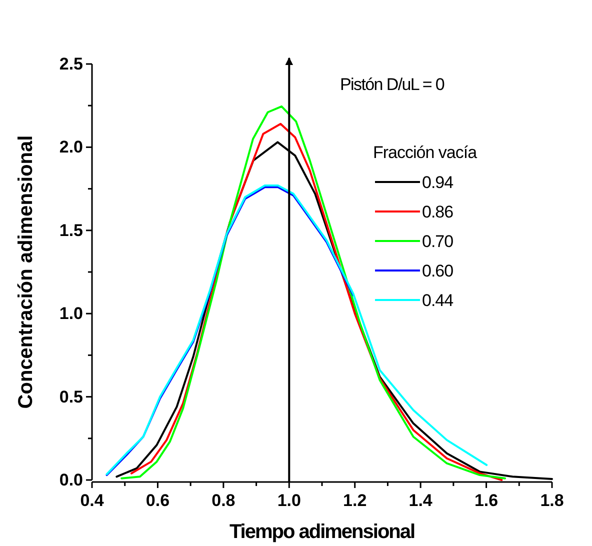 This screenshot has width=592, height=546. Describe the element at coordinates (92, 500) in the screenshot. I see `x-tick-label: 0.4` at that location.